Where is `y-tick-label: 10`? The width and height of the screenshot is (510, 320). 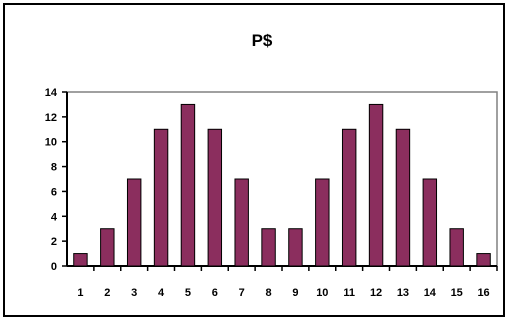 y-tick-label: 10 is located at coordinates (51, 143).